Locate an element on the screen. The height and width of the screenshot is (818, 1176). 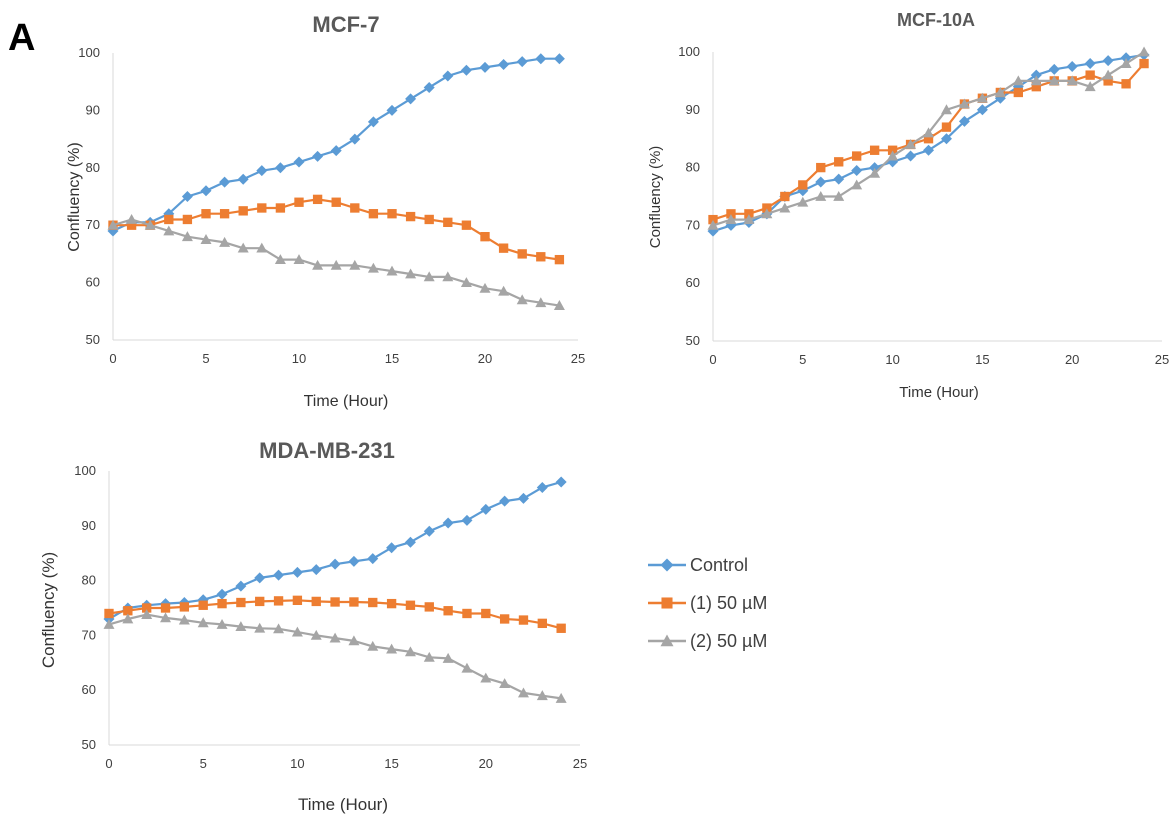
y-tick-label: 50 is located at coordinates (693, 340).